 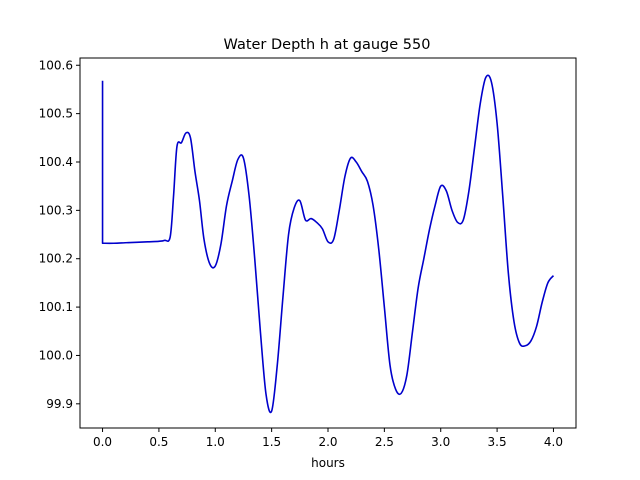 What do you see at coordinates (440, 442) in the screenshot?
I see `x-tick-label: 3.0` at bounding box center [440, 442].